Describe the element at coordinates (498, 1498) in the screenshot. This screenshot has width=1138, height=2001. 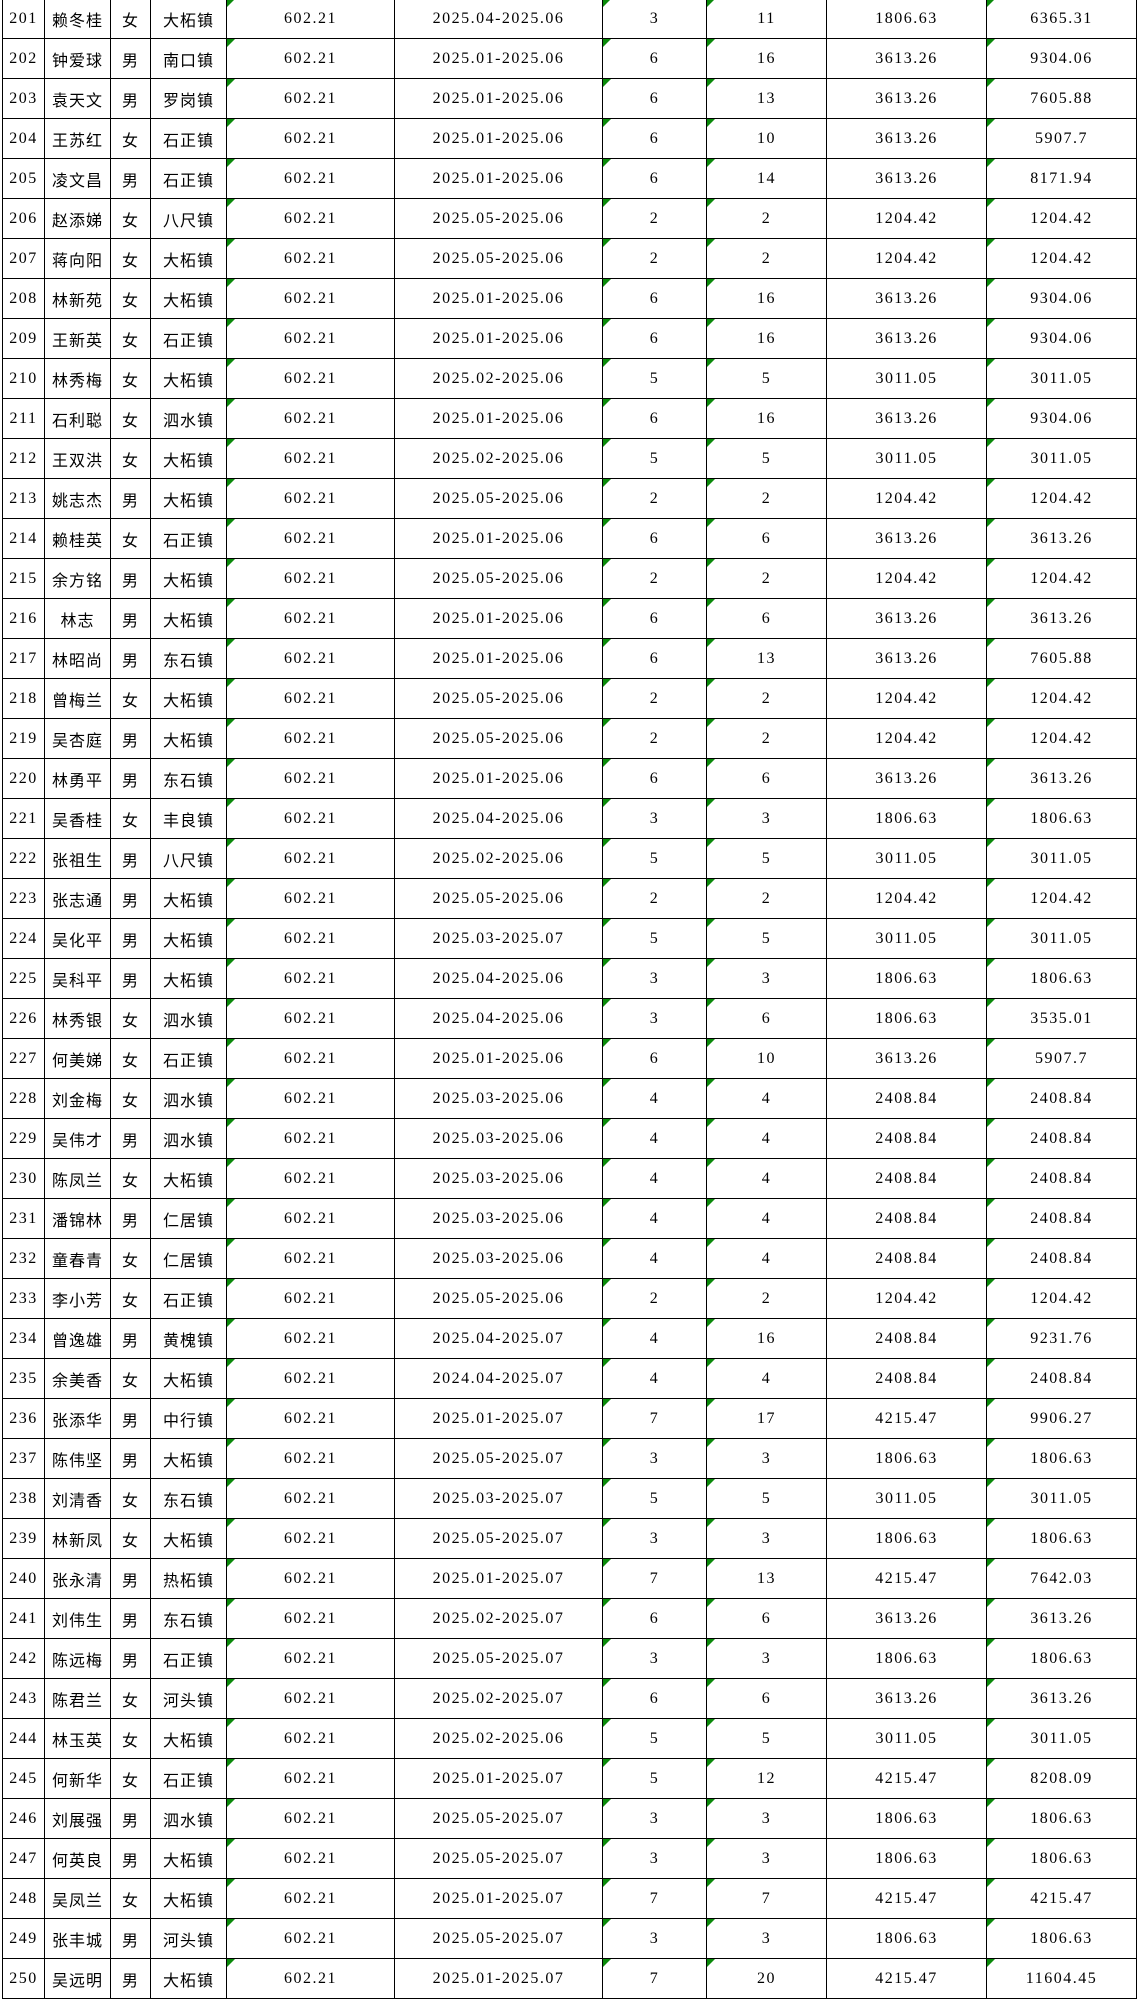
I see `cell-period: 2025.03-2025.07` at that location.